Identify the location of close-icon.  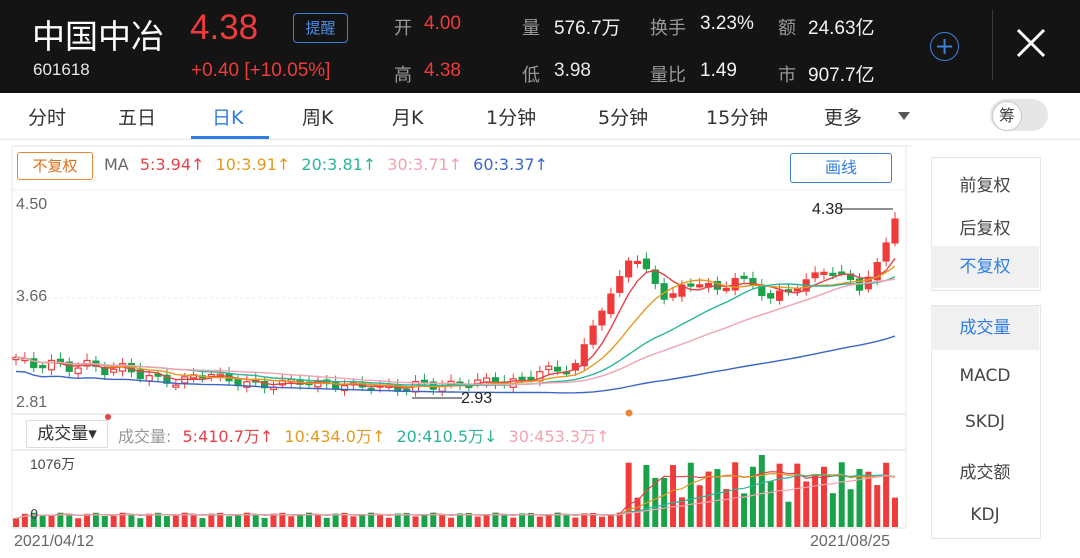
(1031, 43).